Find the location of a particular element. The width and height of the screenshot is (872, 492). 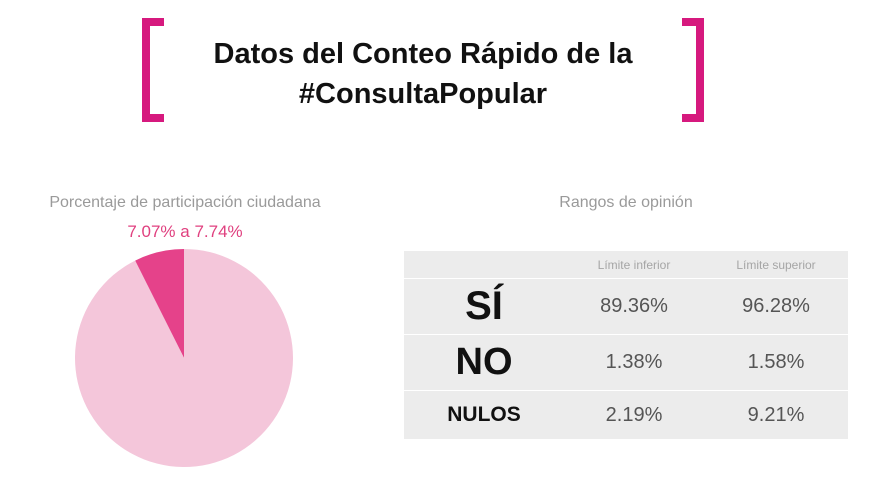

si-lower-limit: 89.36% is located at coordinates (634, 306).